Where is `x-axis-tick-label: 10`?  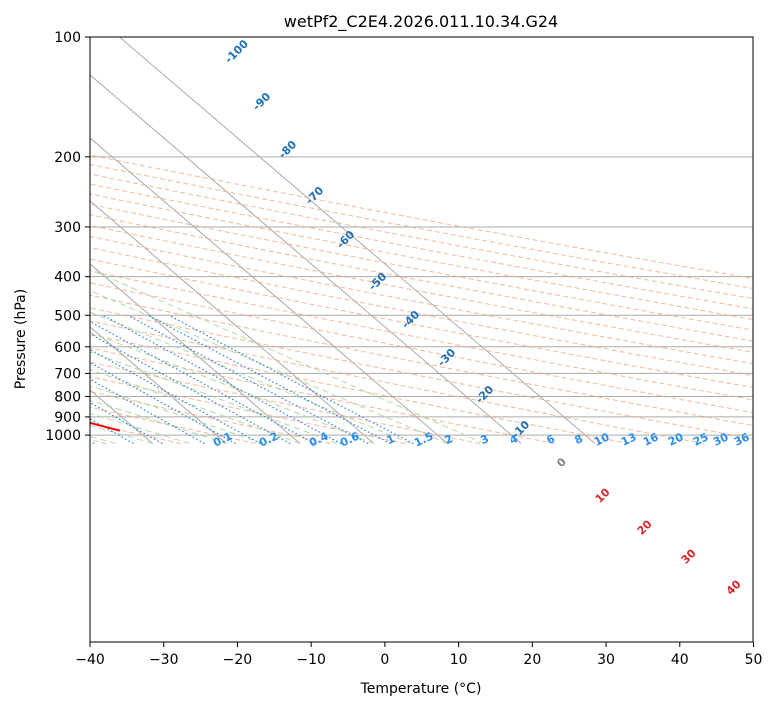
x-axis-tick-label: 10 is located at coordinates (459, 660).